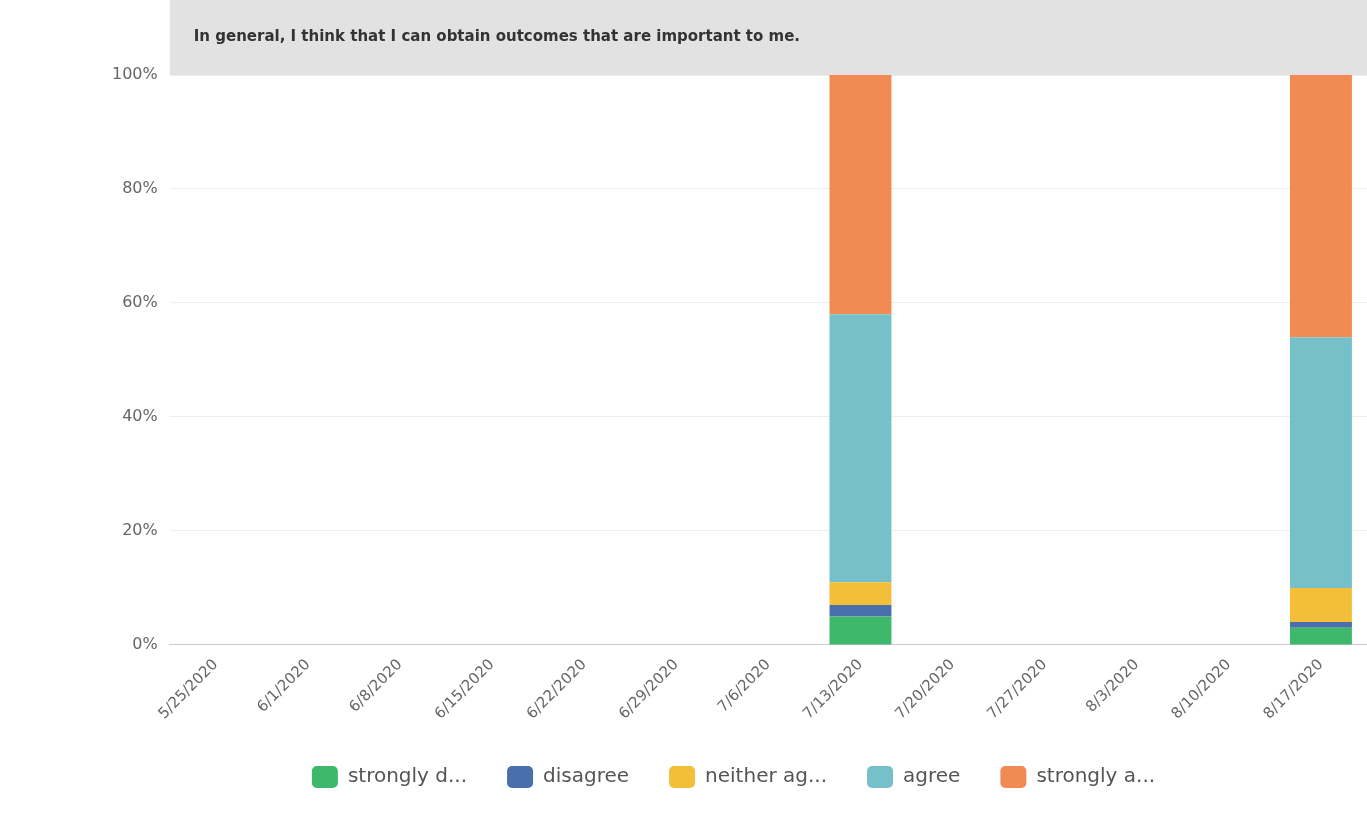 This screenshot has width=1367, height=818. Describe the element at coordinates (145, 644) in the screenshot. I see `y-tick-label: 0%` at that location.